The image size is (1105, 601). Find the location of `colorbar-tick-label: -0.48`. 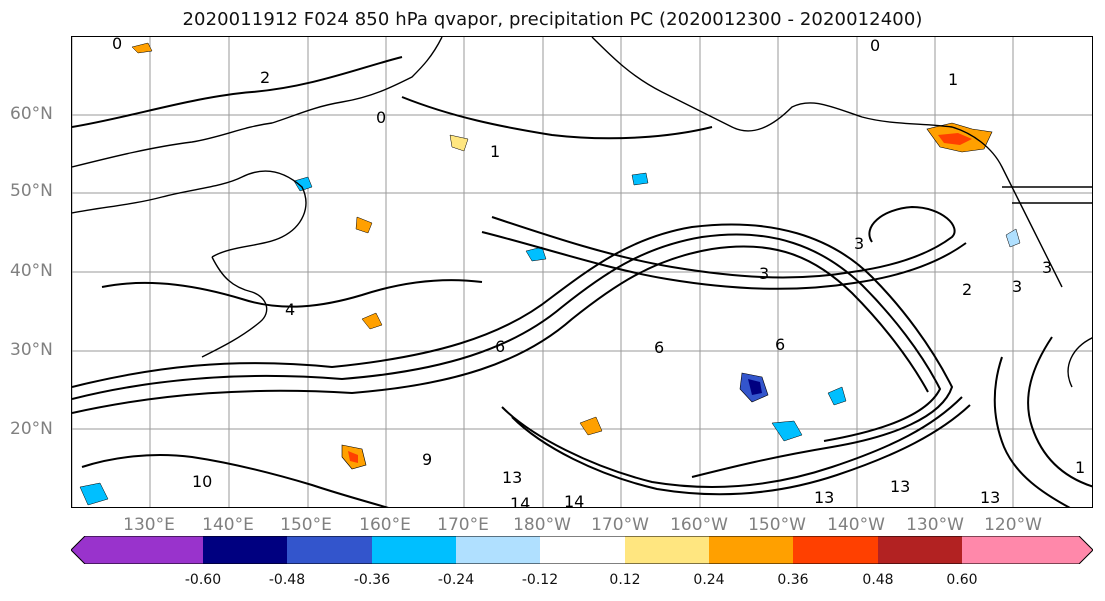

colorbar-tick-label: -0.48 is located at coordinates (287, 580).